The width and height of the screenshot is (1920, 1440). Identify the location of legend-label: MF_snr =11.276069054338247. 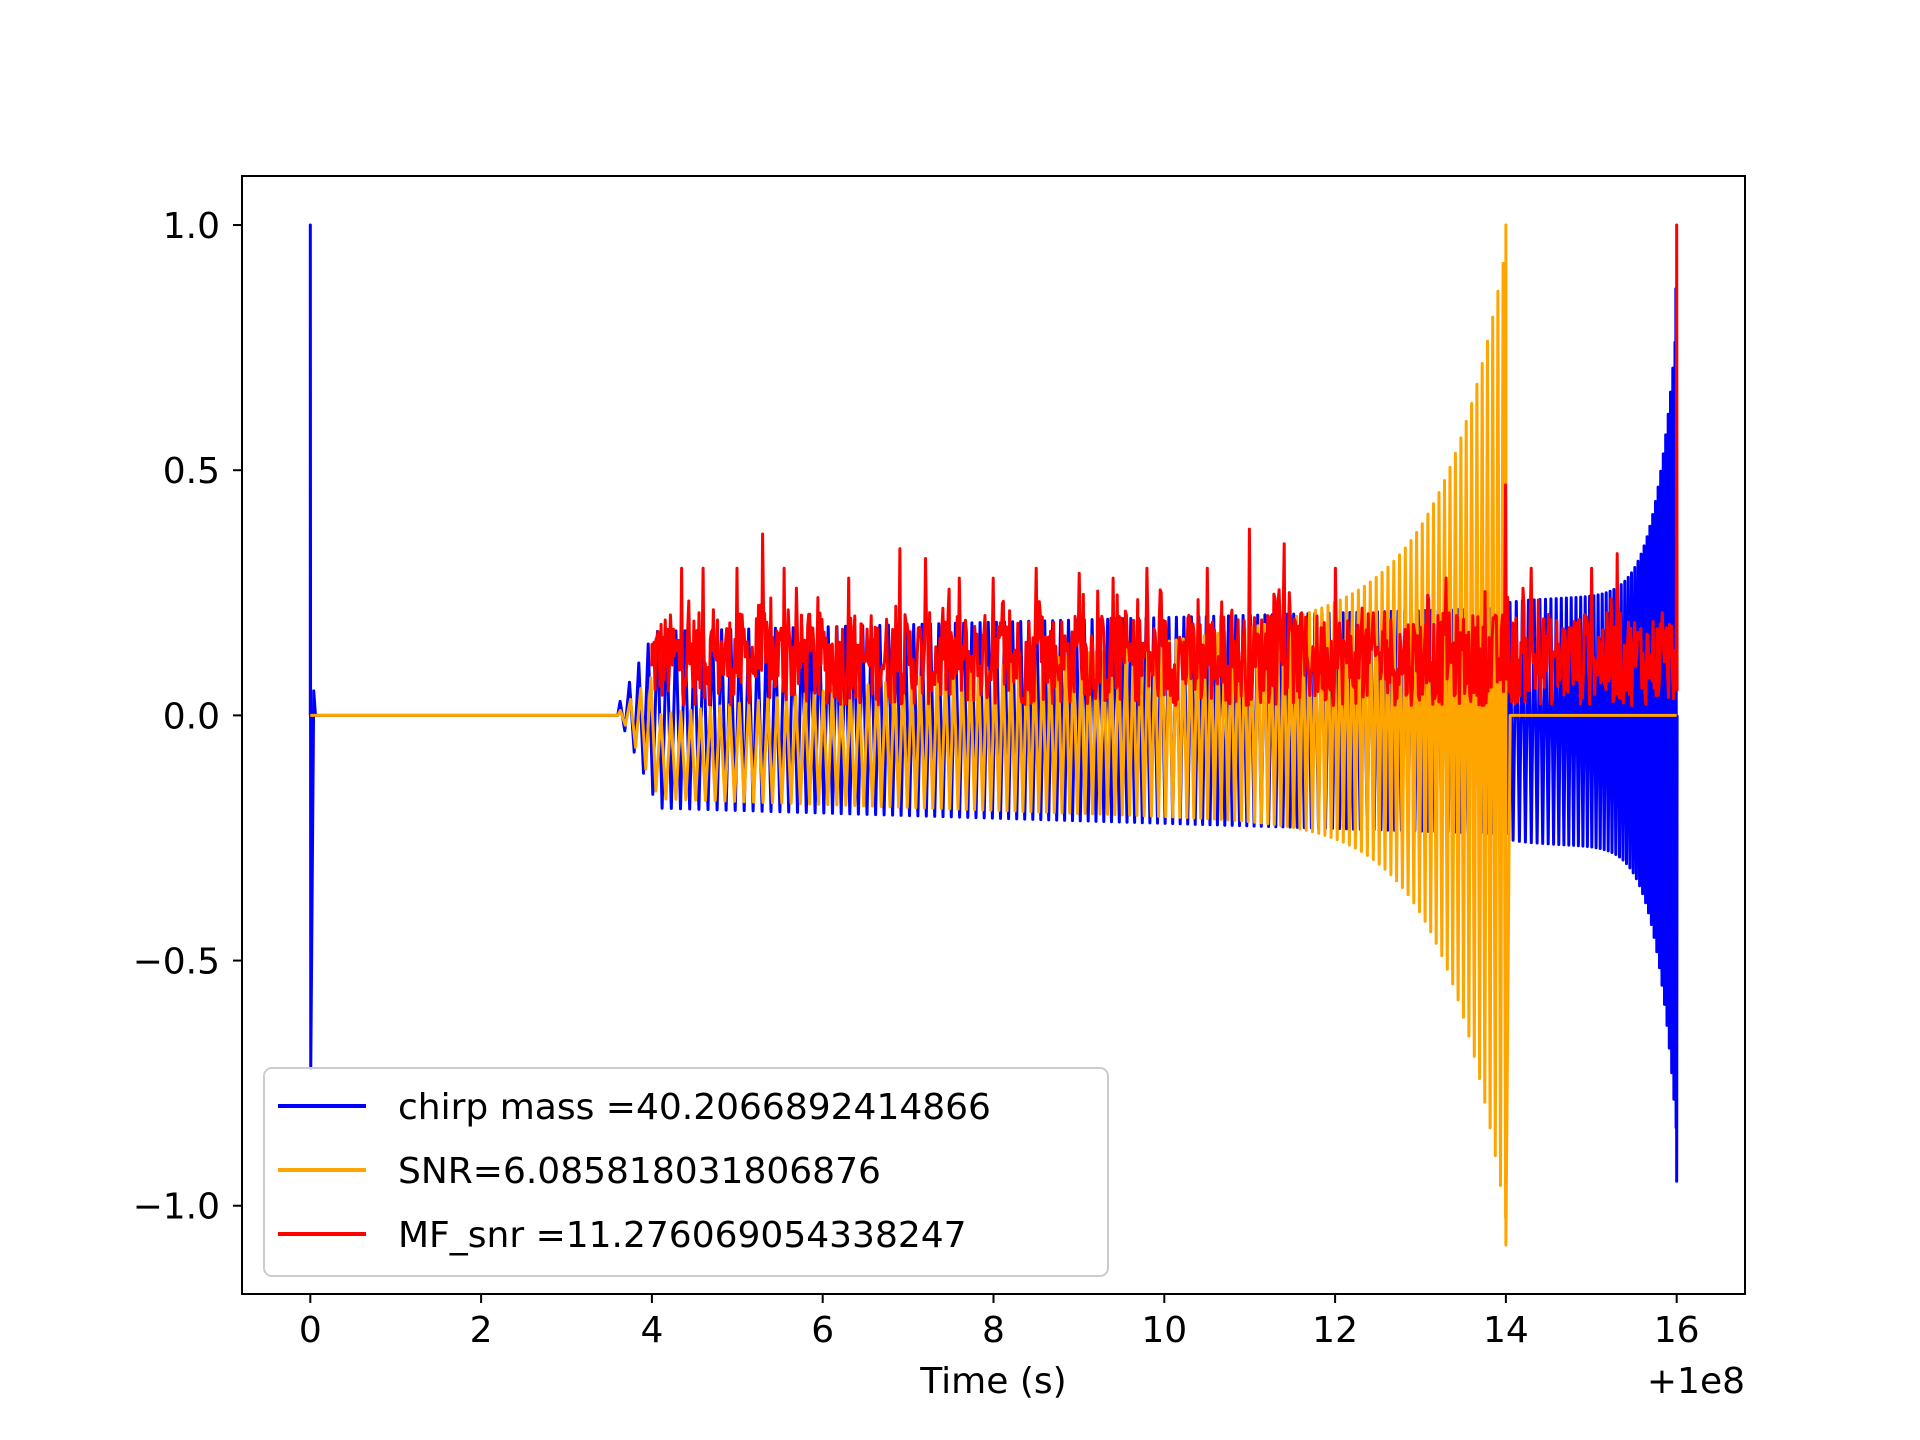
(682, 1235).